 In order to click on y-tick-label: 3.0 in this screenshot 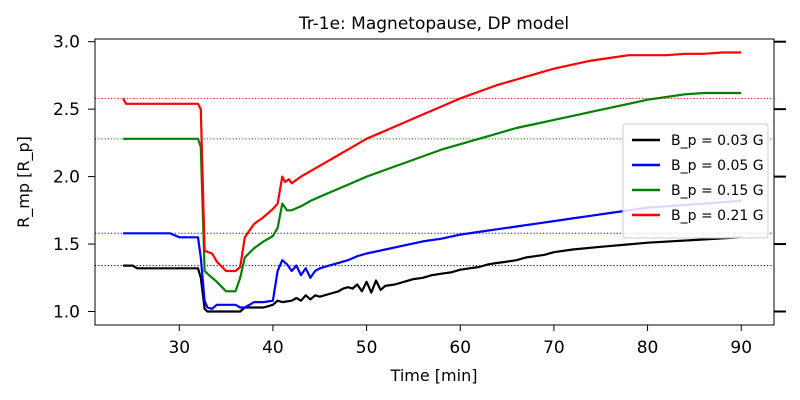, I will do `click(66, 43)`.